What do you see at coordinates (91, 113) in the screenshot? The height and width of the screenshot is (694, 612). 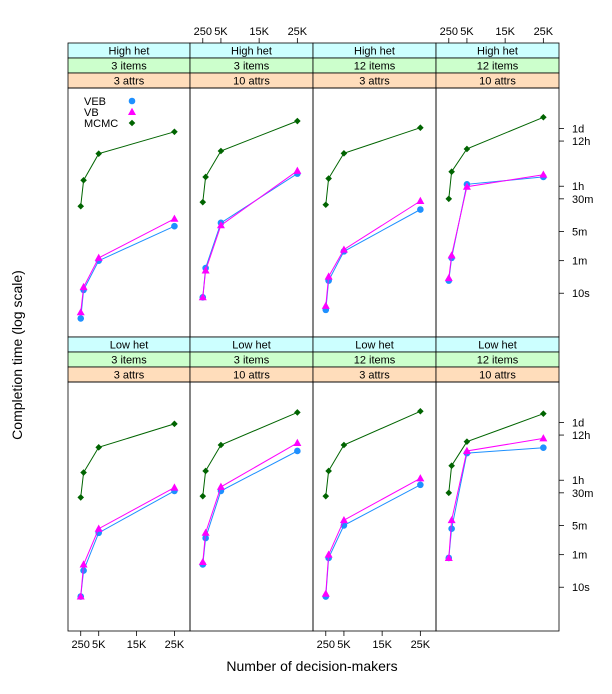 I see `legend-label-vb: VB` at bounding box center [91, 113].